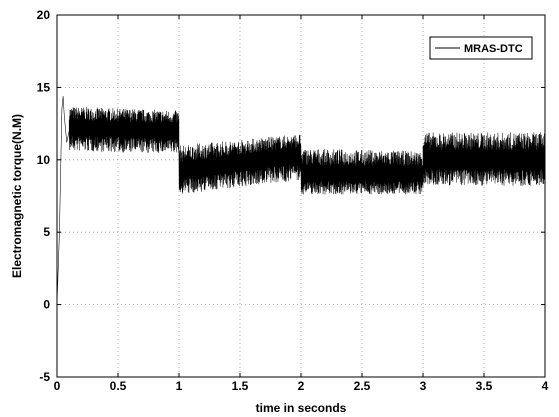  I want to click on x-tick-label: 3.5, so click(484, 386).